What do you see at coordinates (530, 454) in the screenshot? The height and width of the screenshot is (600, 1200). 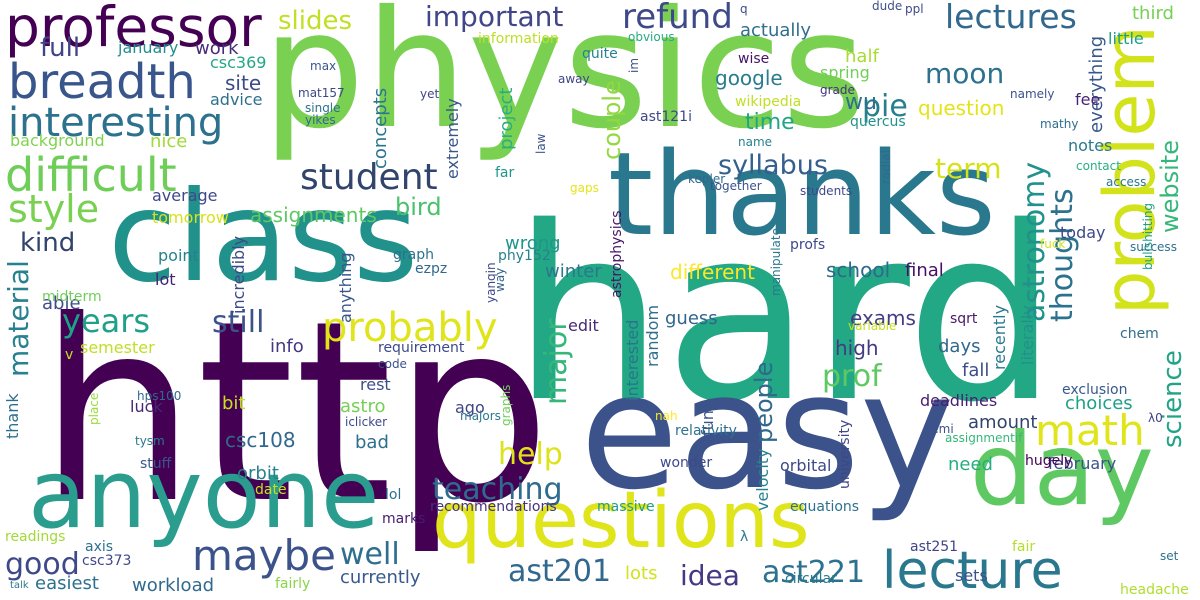 I see `word-help: help` at bounding box center [530, 454].